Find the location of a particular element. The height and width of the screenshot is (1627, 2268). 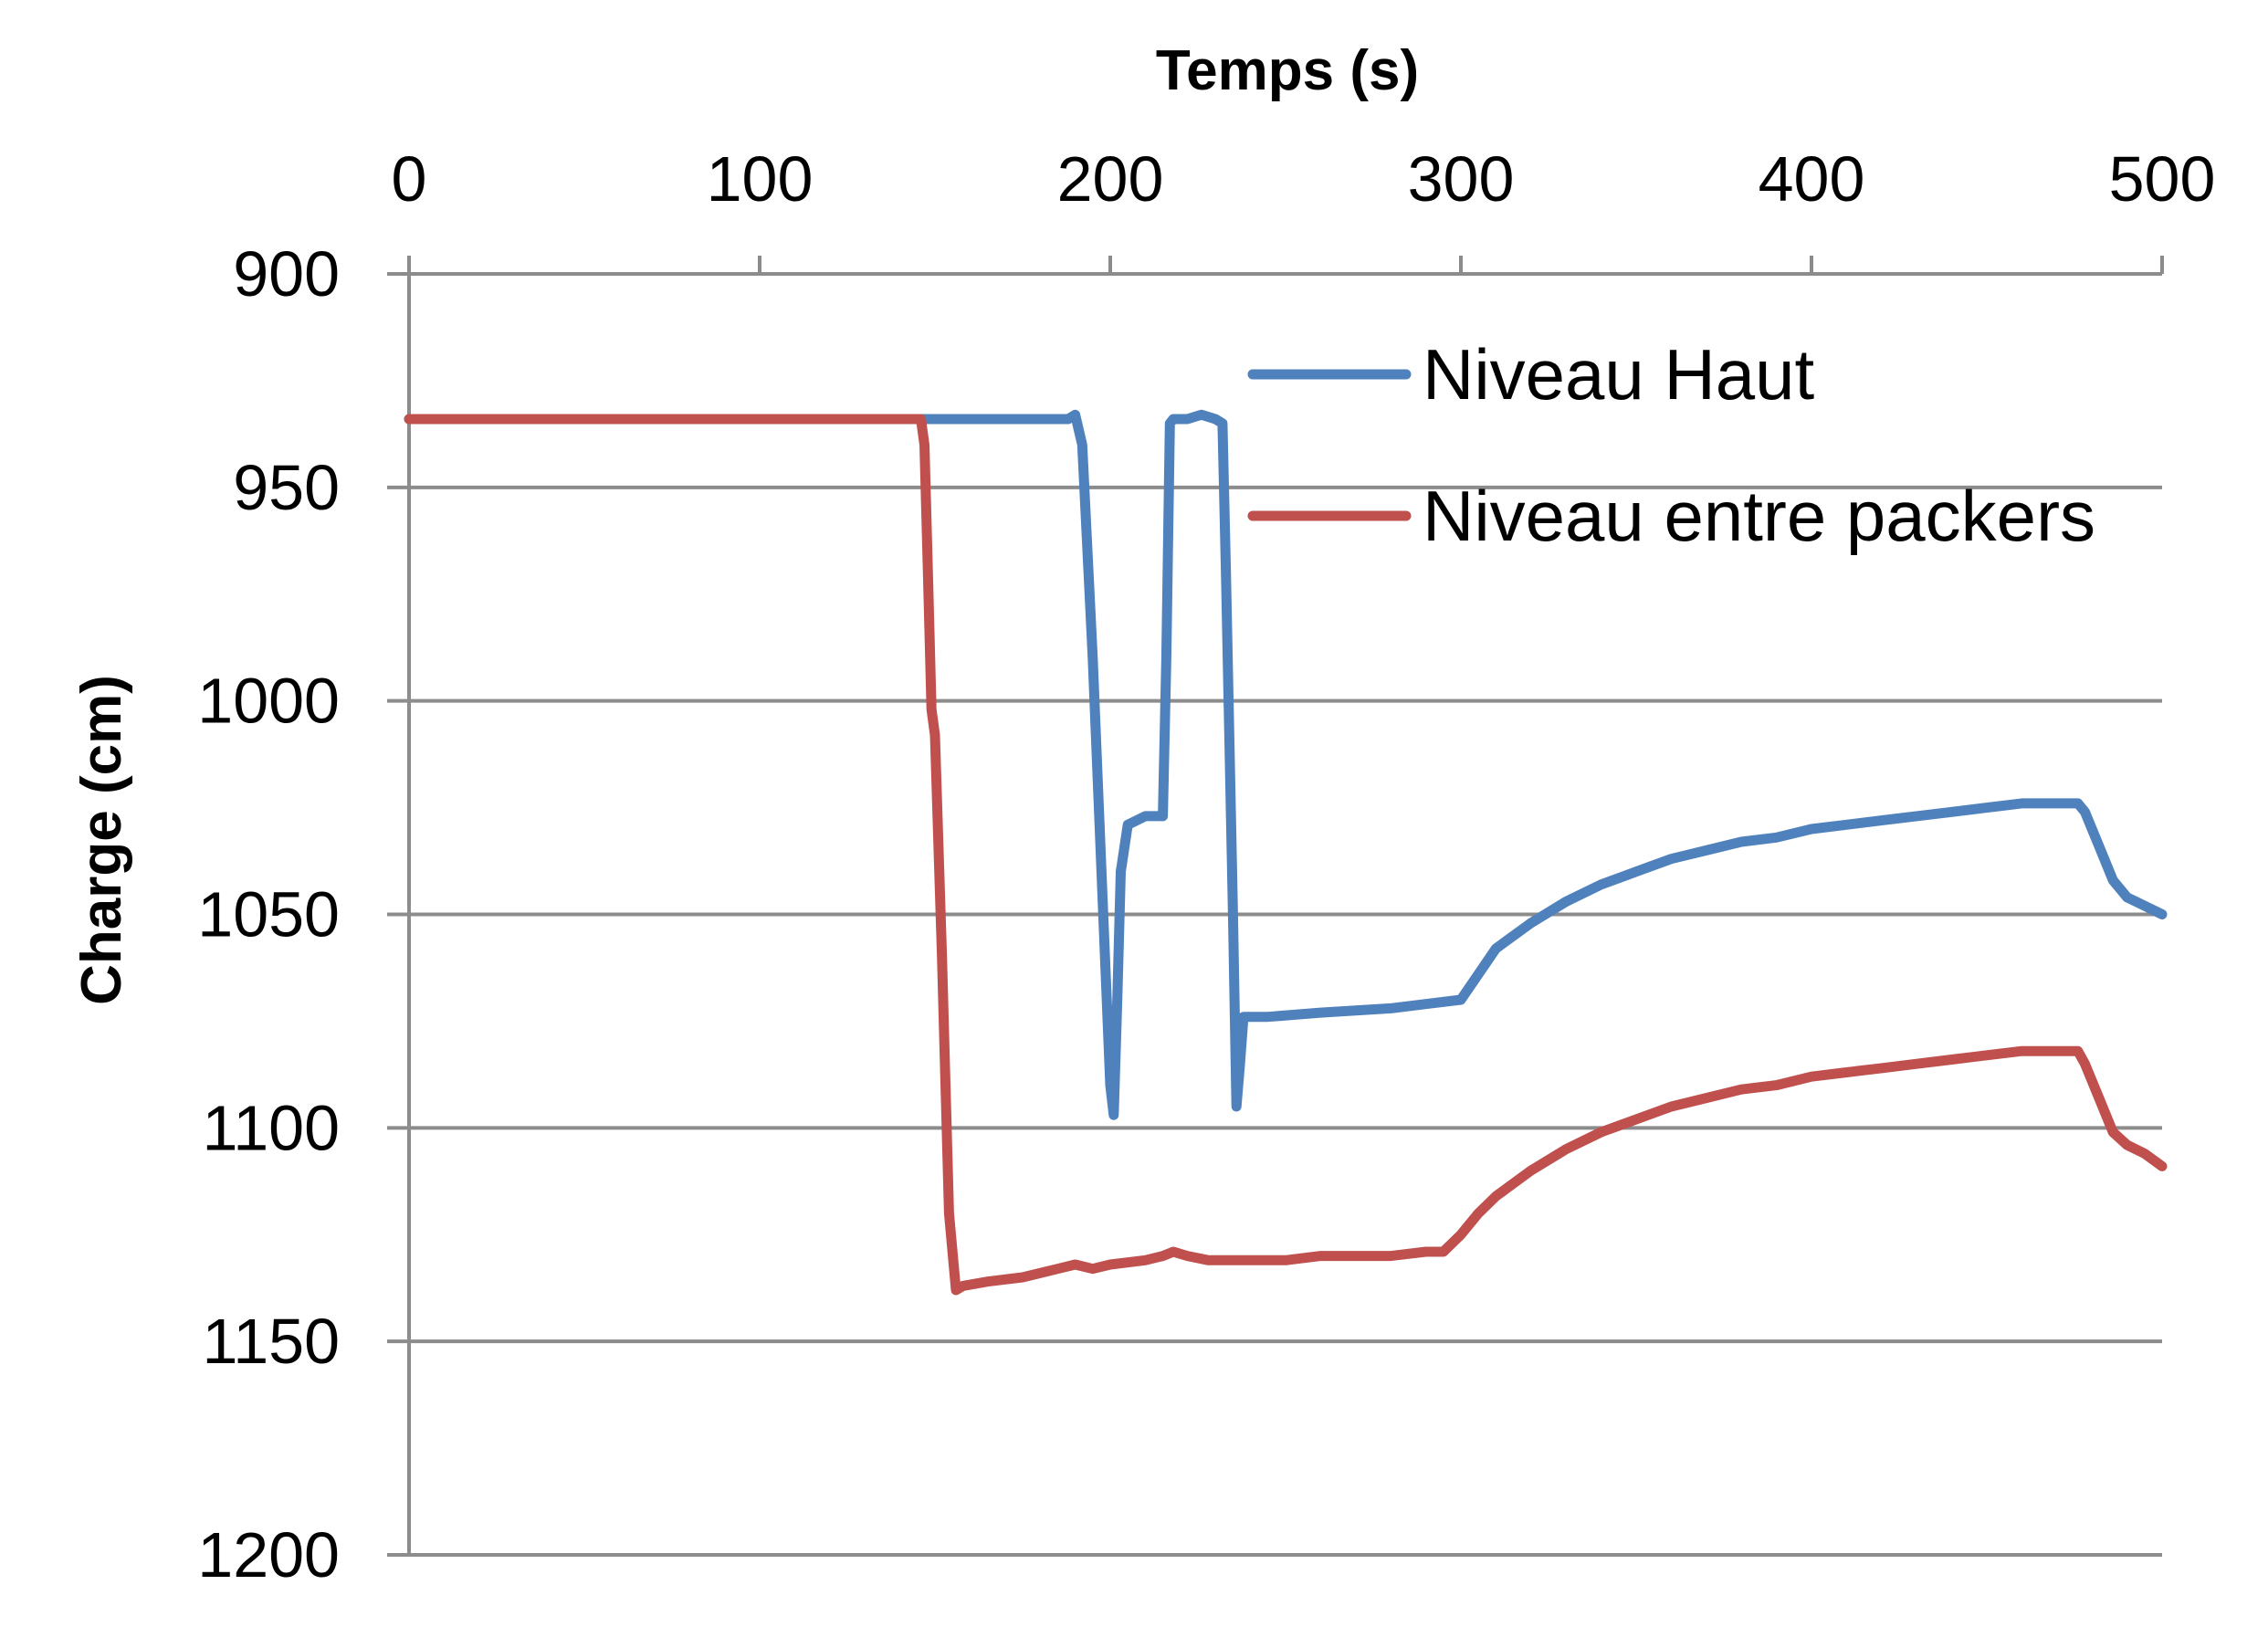

y-tick-label: 950 is located at coordinates (286, 487).